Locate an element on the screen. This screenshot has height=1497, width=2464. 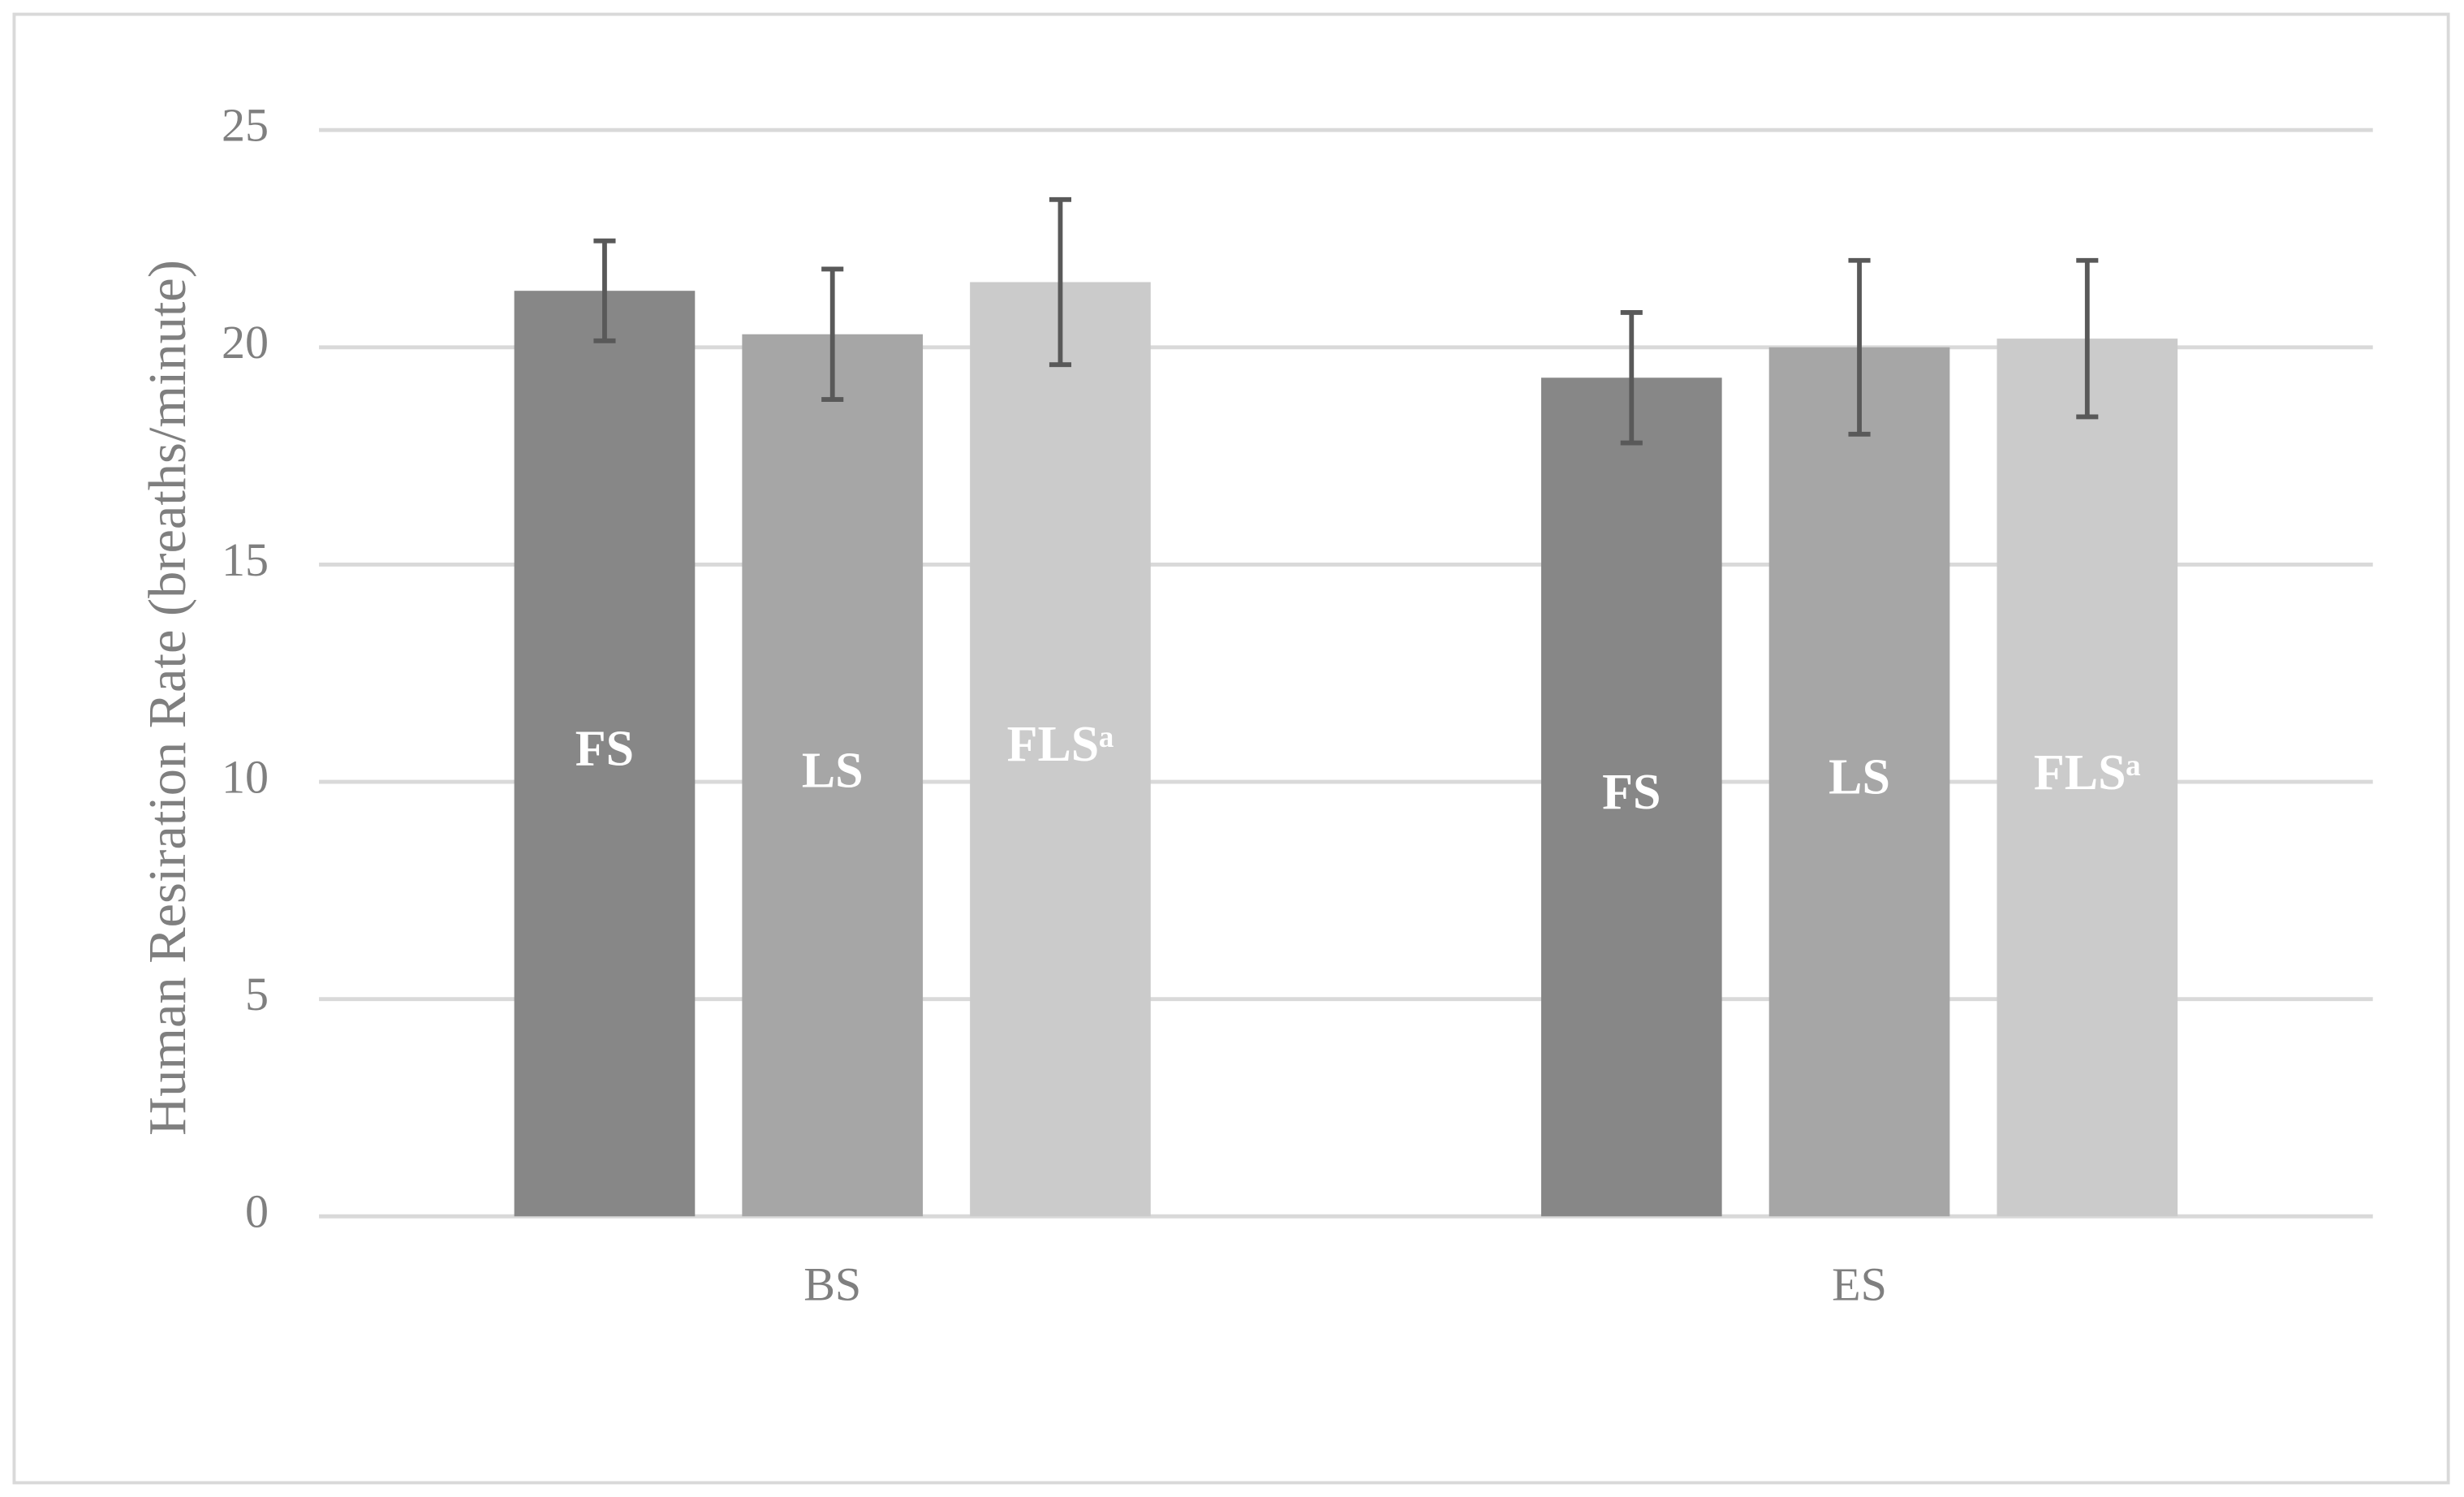
y-tick-label: 0 is located at coordinates (257, 1210).